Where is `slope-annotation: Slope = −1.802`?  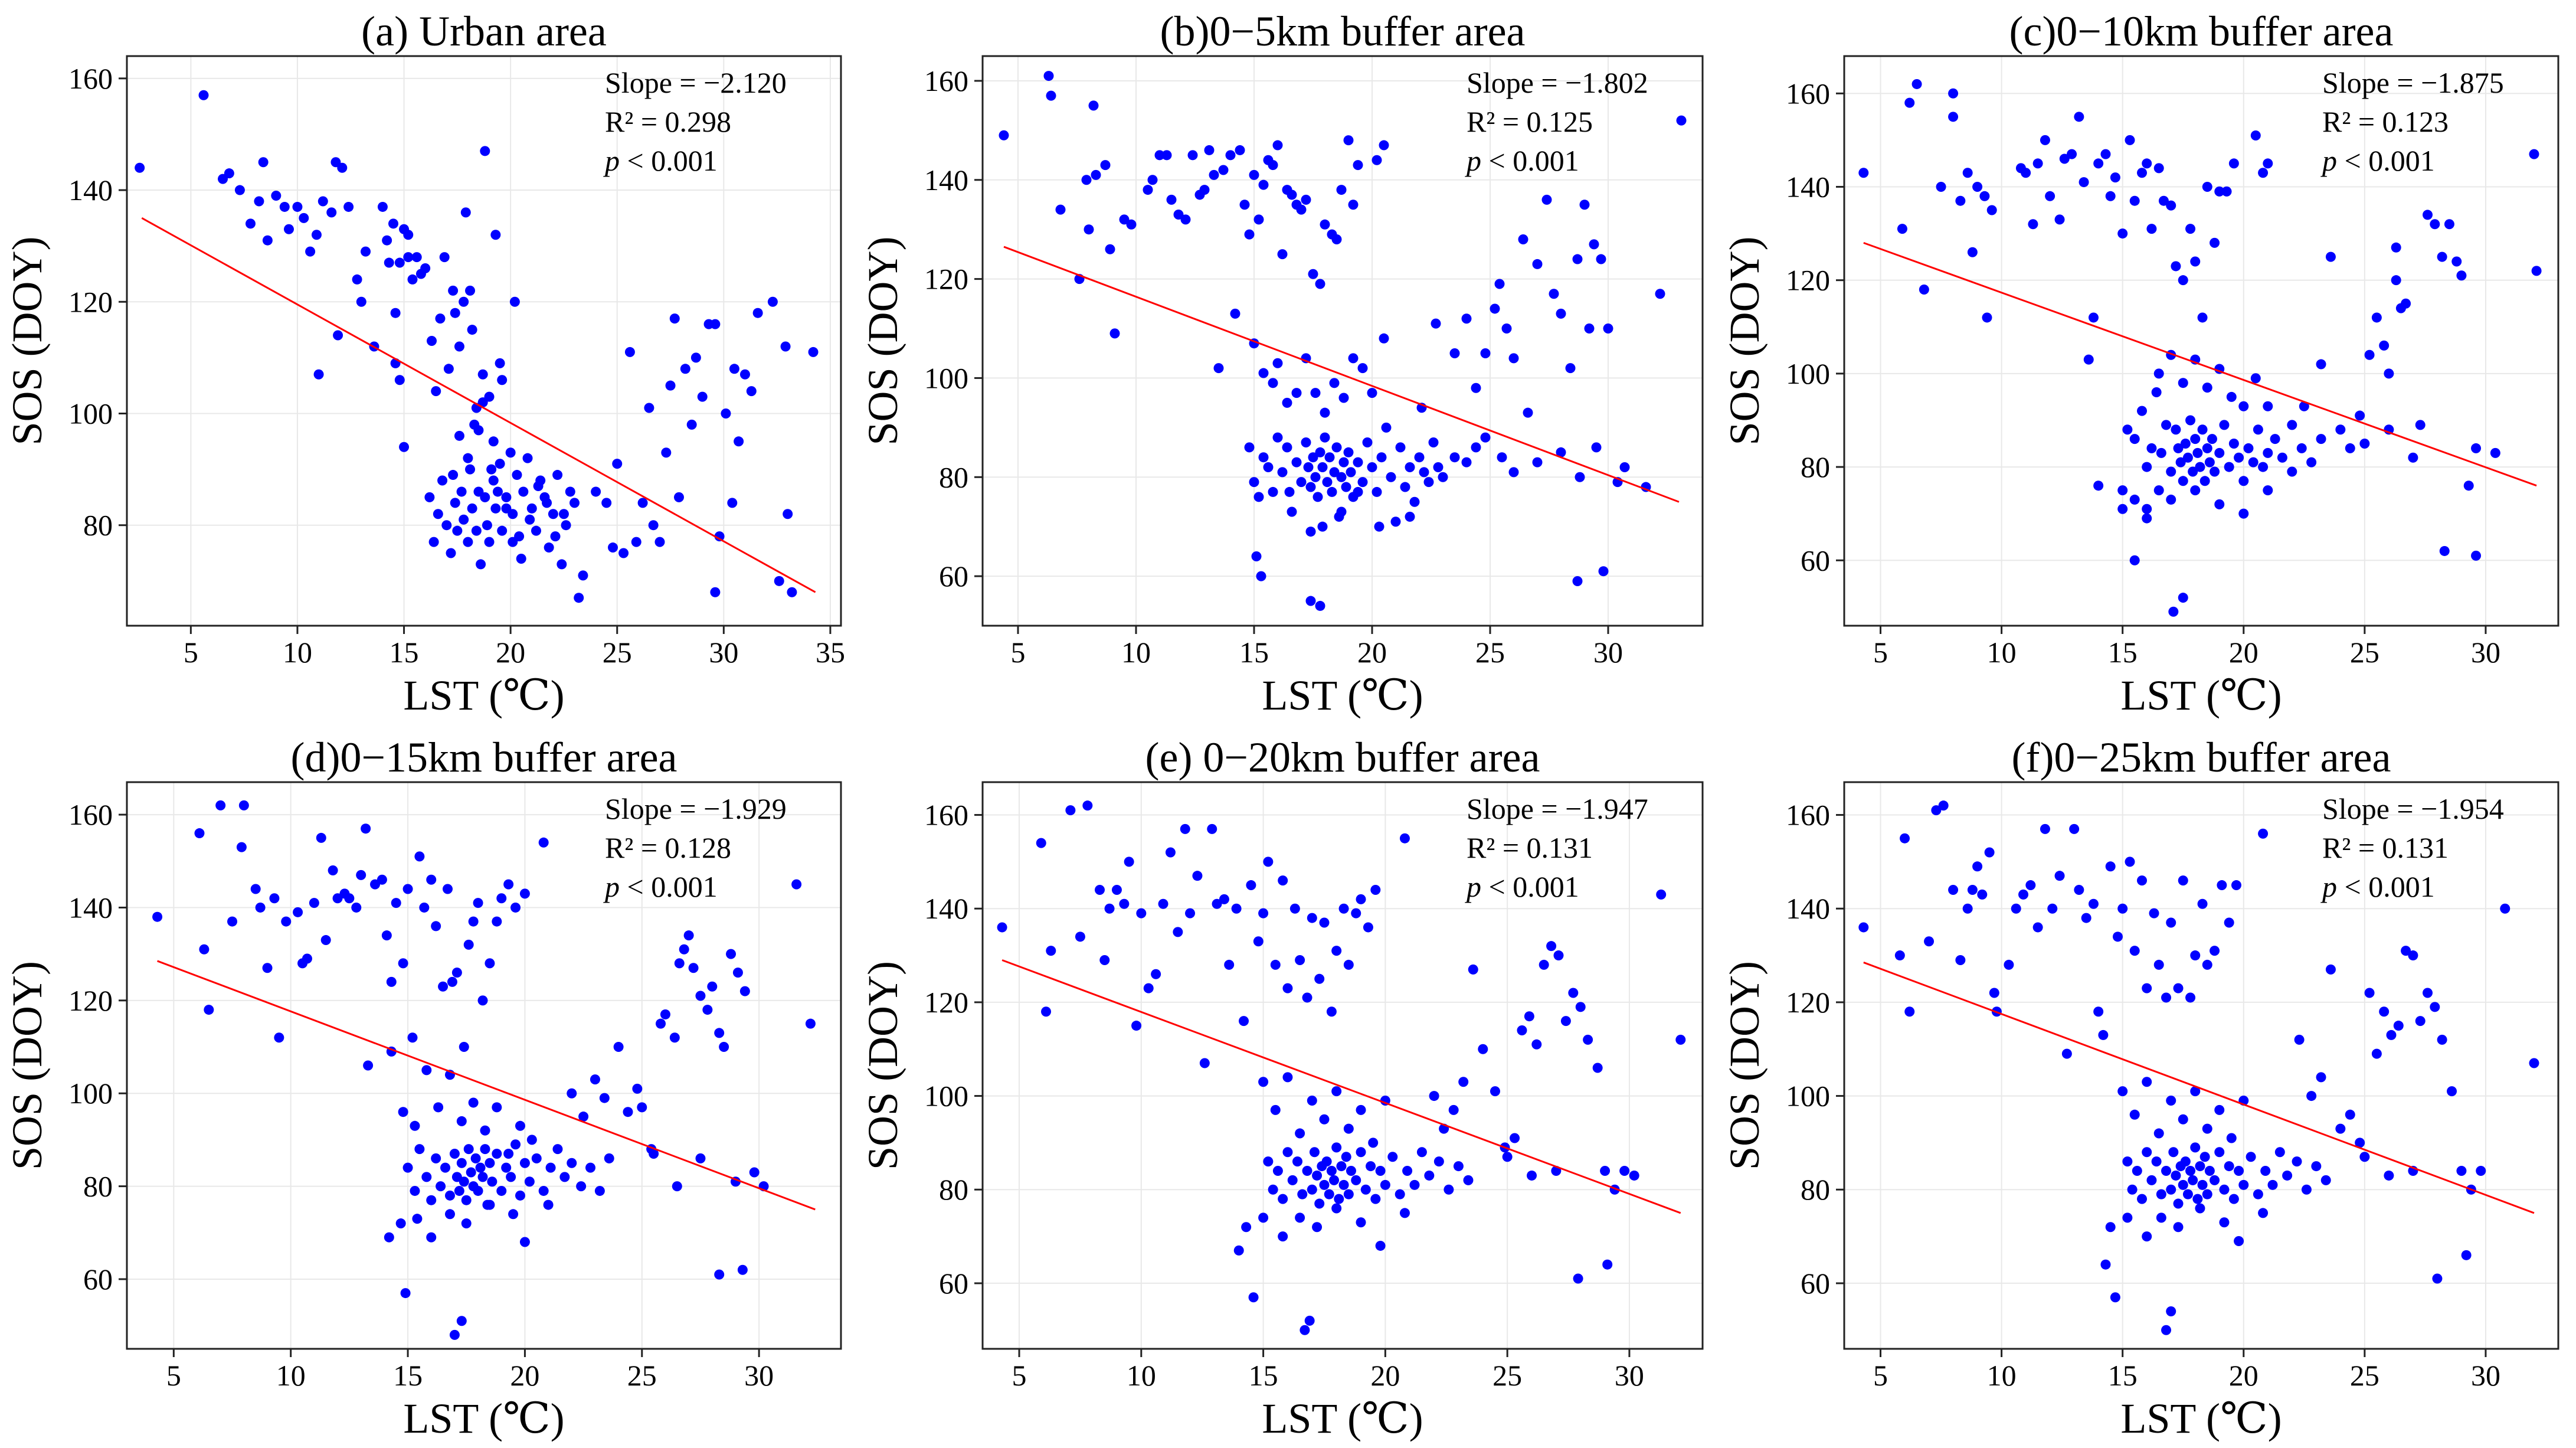
slope-annotation: Slope = −1.802 is located at coordinates (1557, 82).